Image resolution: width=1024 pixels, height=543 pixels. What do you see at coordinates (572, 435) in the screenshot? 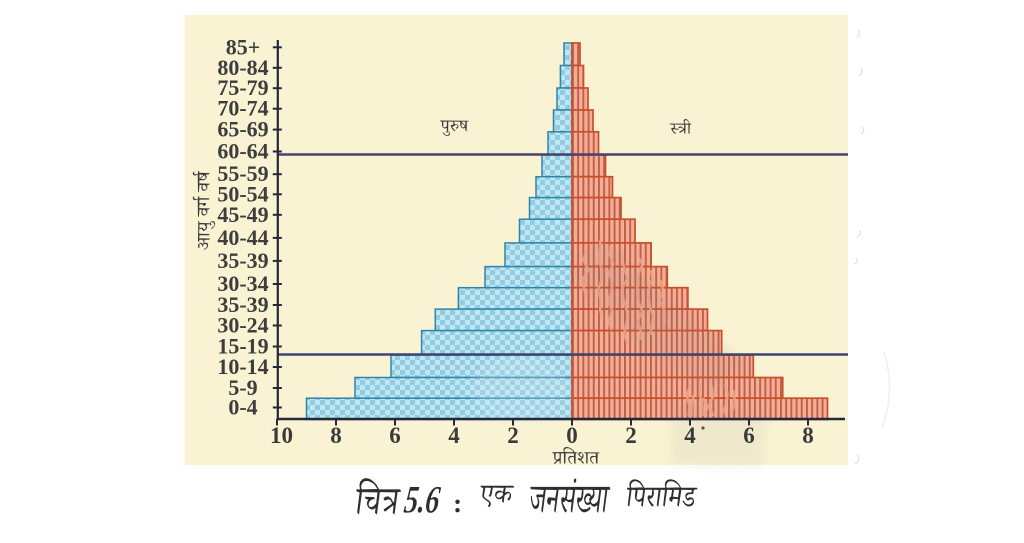
I see `svg-text: 0` at bounding box center [572, 435].